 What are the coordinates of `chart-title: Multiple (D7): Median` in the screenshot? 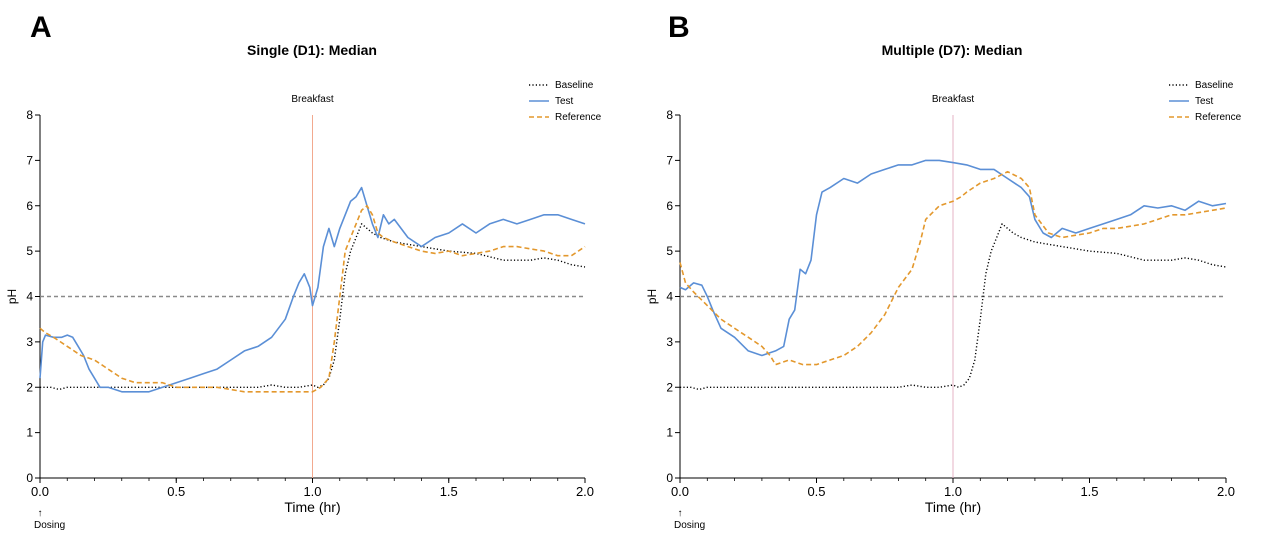 It's located at (952, 50).